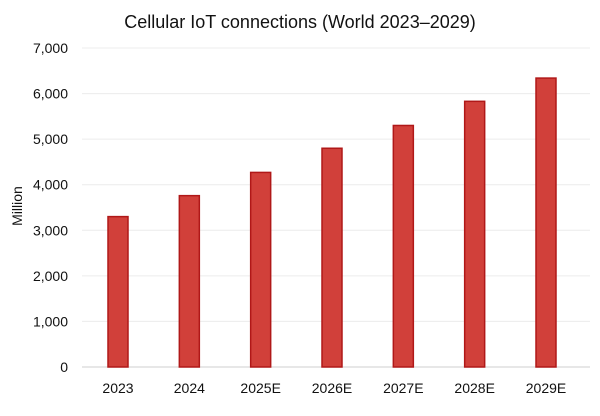  What do you see at coordinates (546, 388) in the screenshot?
I see `x-tick-label: 2029E` at bounding box center [546, 388].